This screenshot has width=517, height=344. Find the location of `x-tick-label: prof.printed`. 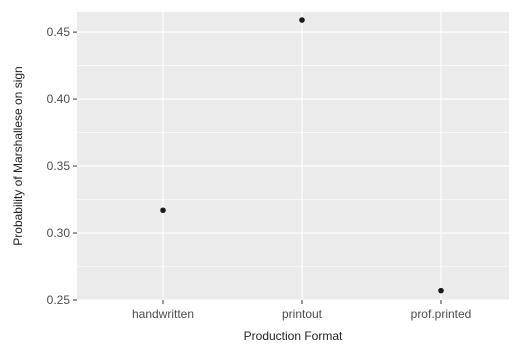

x-tick-label: prof.printed is located at coordinates (441, 314).